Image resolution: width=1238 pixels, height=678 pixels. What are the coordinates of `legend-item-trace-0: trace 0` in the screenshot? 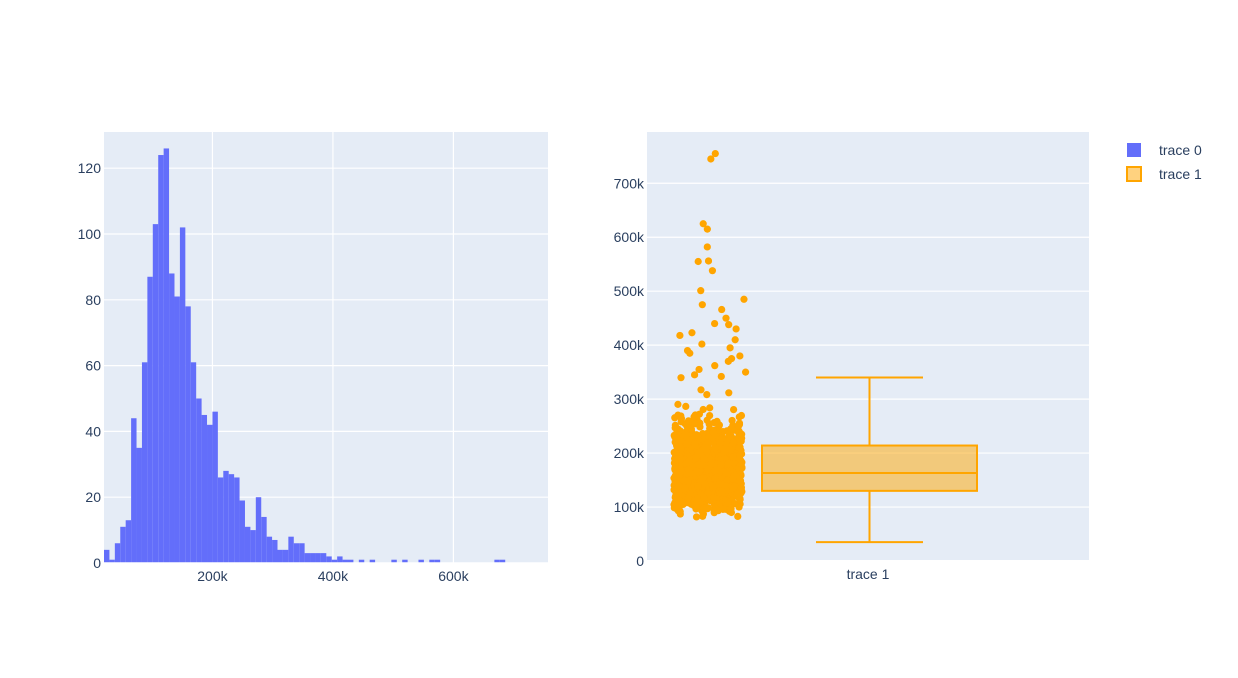 It's located at (1164, 150).